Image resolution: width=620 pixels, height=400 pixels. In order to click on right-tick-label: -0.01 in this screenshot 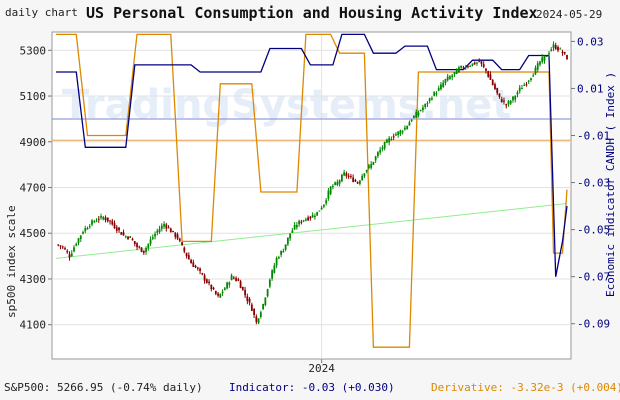, I will do `click(593, 136)`.